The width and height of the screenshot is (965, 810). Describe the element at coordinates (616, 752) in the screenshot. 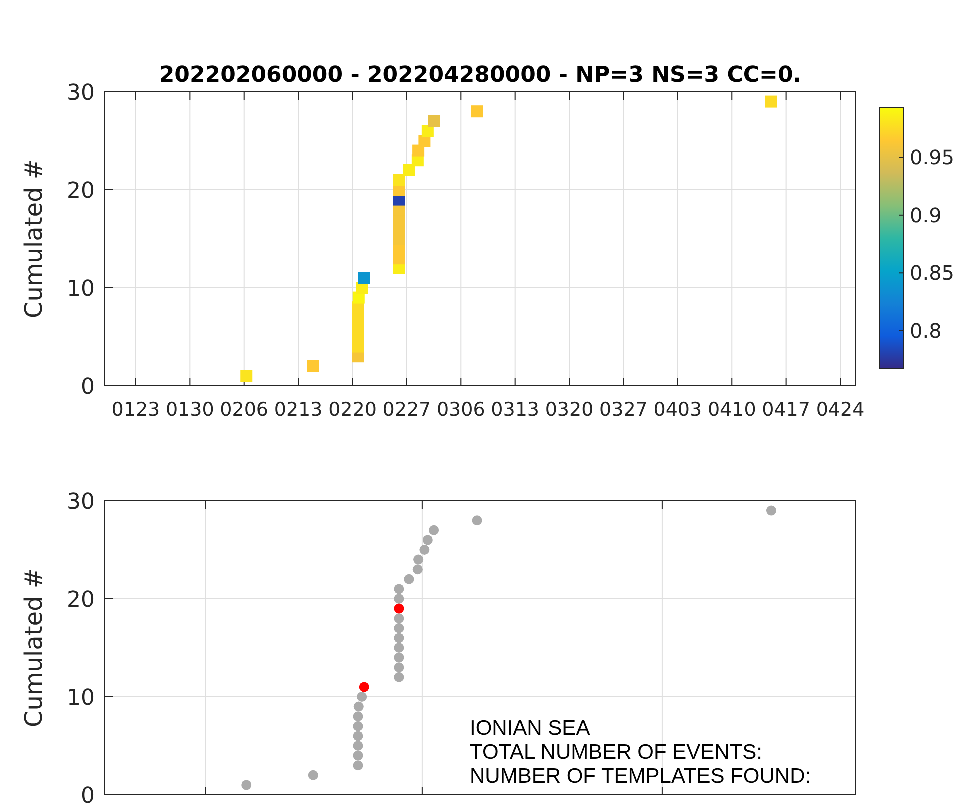

I see `annotation: TOTAL NUMBER OF EVENTS:` at that location.